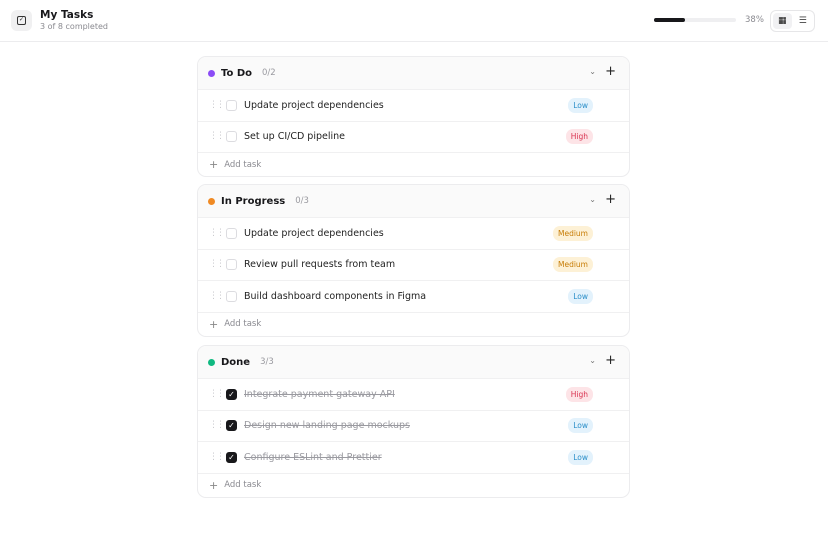 The height and width of the screenshot is (549, 828). Describe the element at coordinates (413, 395) in the screenshot. I see `task-row: ⋮⋮ ✓ Integrate payment gateway API High` at that location.